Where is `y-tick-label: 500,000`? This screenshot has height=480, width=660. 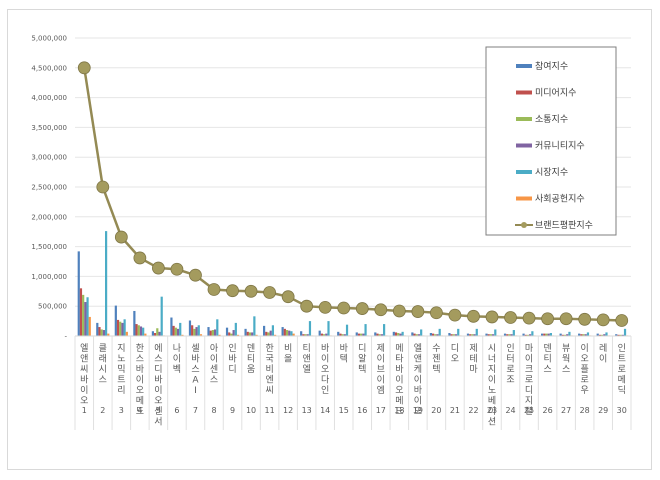 y-tick-label: 500,000 is located at coordinates (52, 307).